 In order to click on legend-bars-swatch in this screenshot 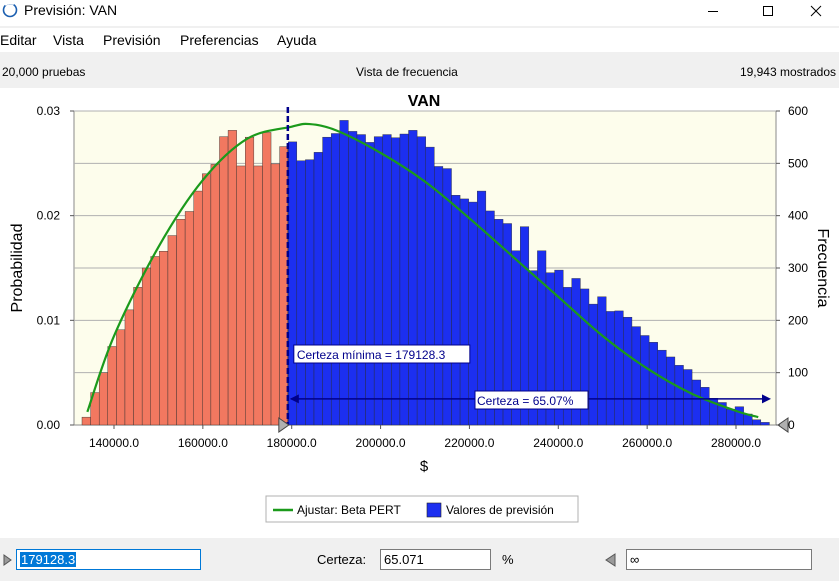, I will do `click(434, 510)`.